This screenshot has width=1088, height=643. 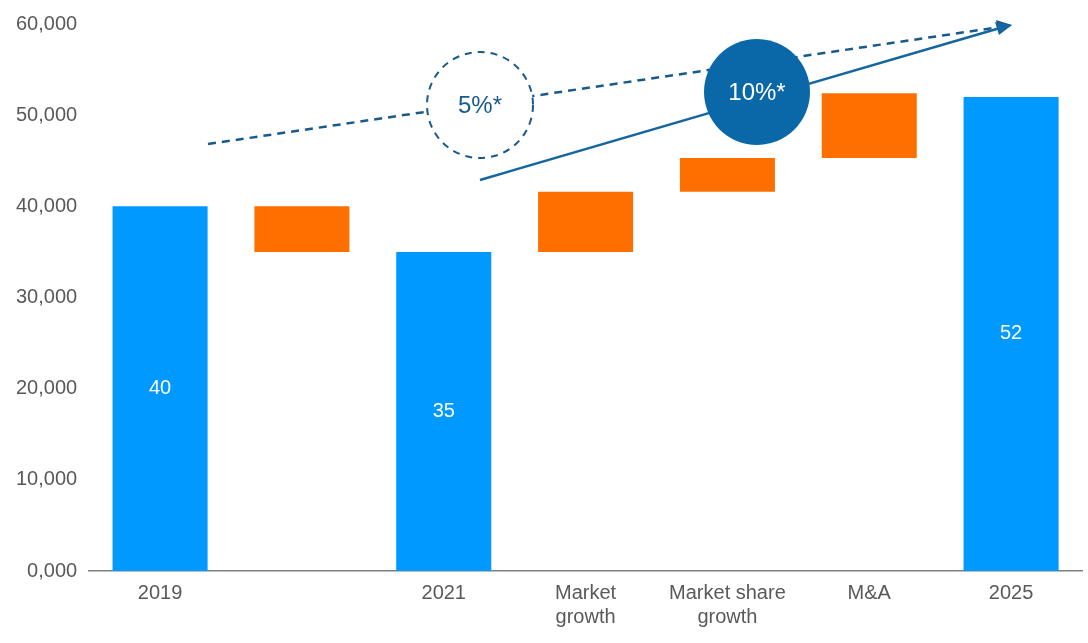 I want to click on y-tick-label: 10,000, so click(x=47, y=478).